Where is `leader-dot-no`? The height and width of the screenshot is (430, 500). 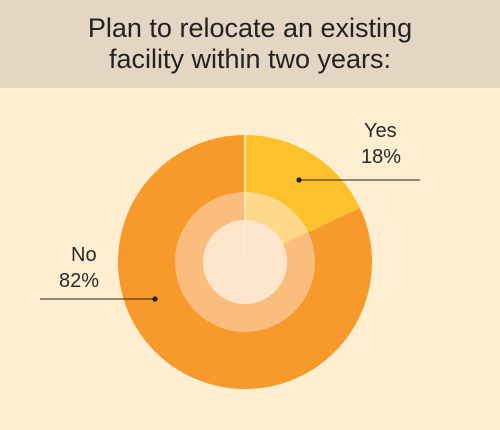
leader-dot-no is located at coordinates (155, 299).